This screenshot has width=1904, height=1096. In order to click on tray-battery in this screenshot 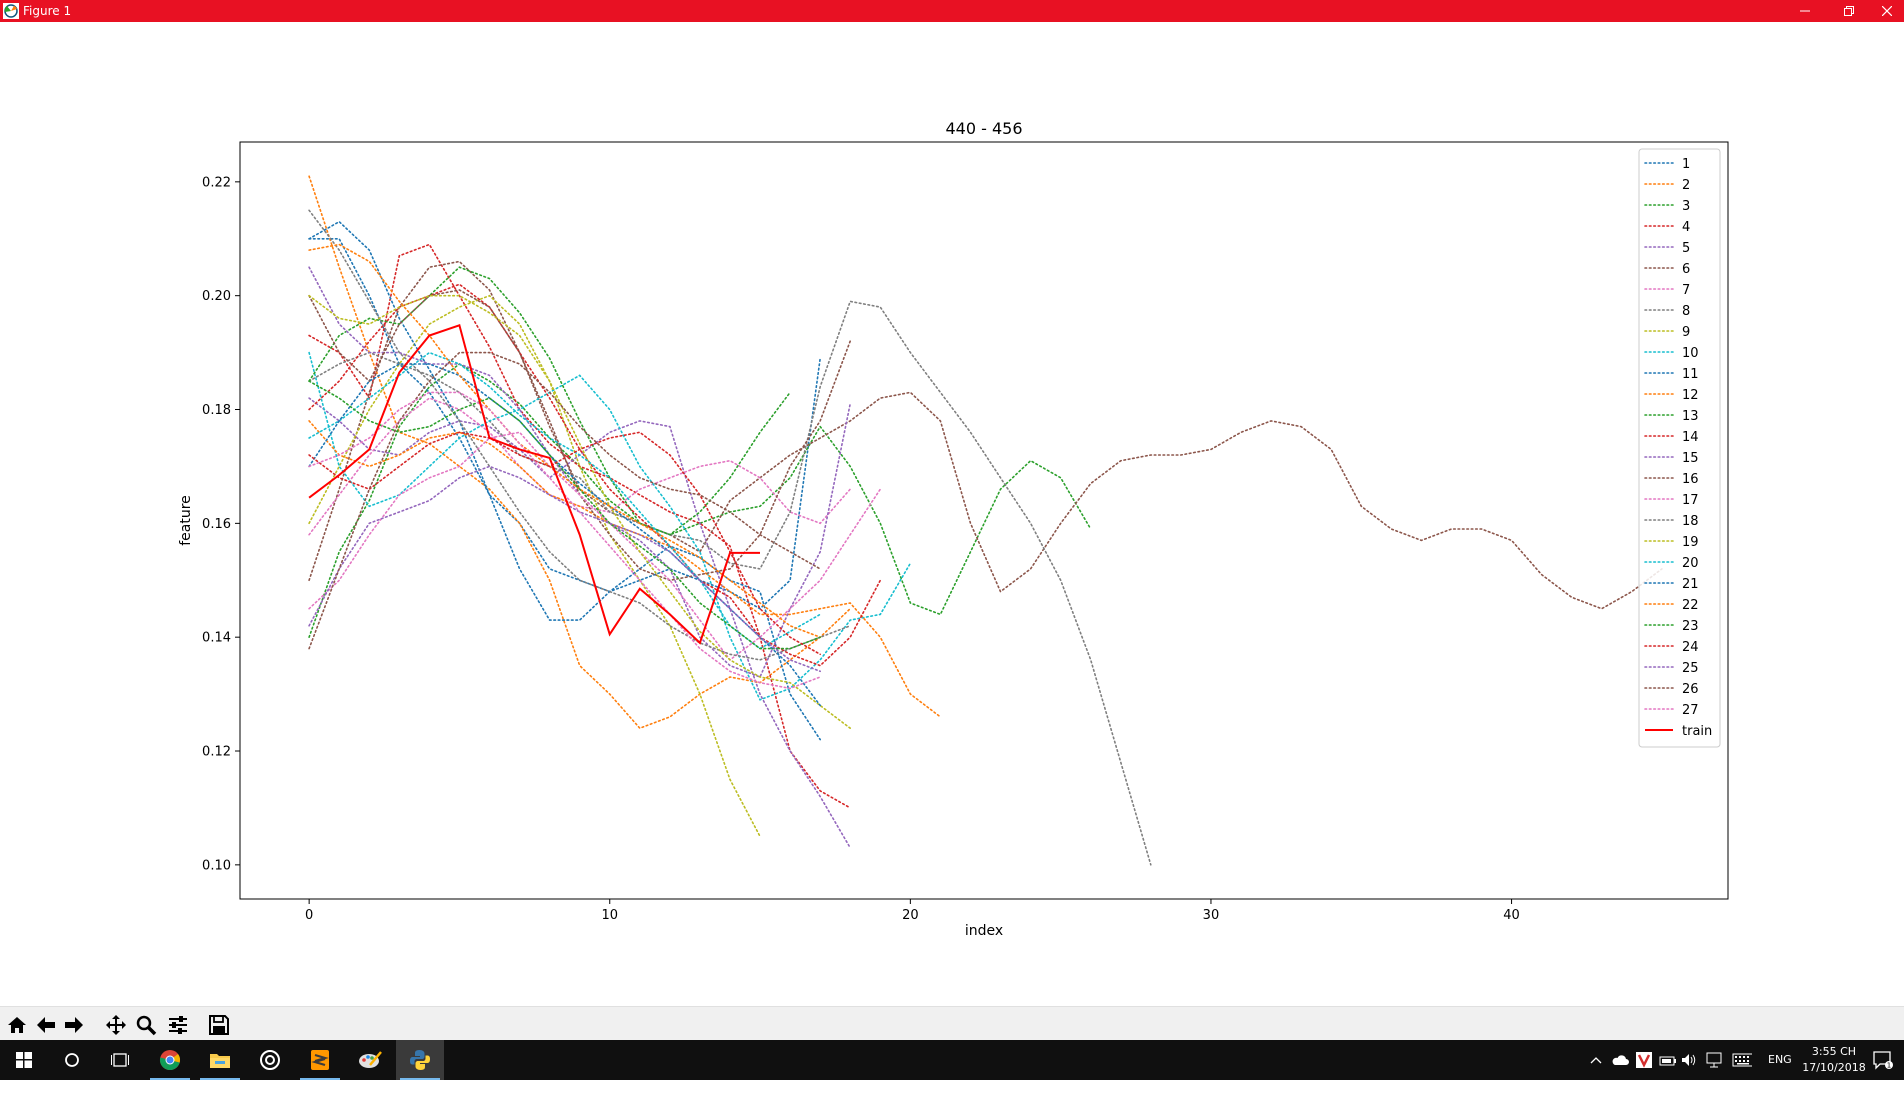, I will do `click(1668, 1060)`.